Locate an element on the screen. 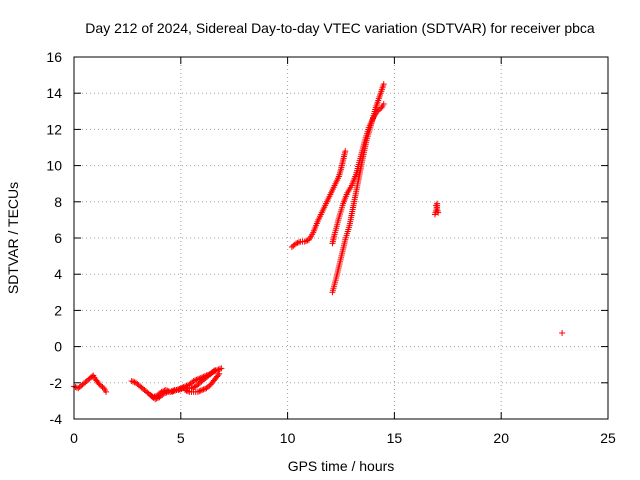 The image size is (640, 480). y-tick-label: 6 is located at coordinates (58, 238).